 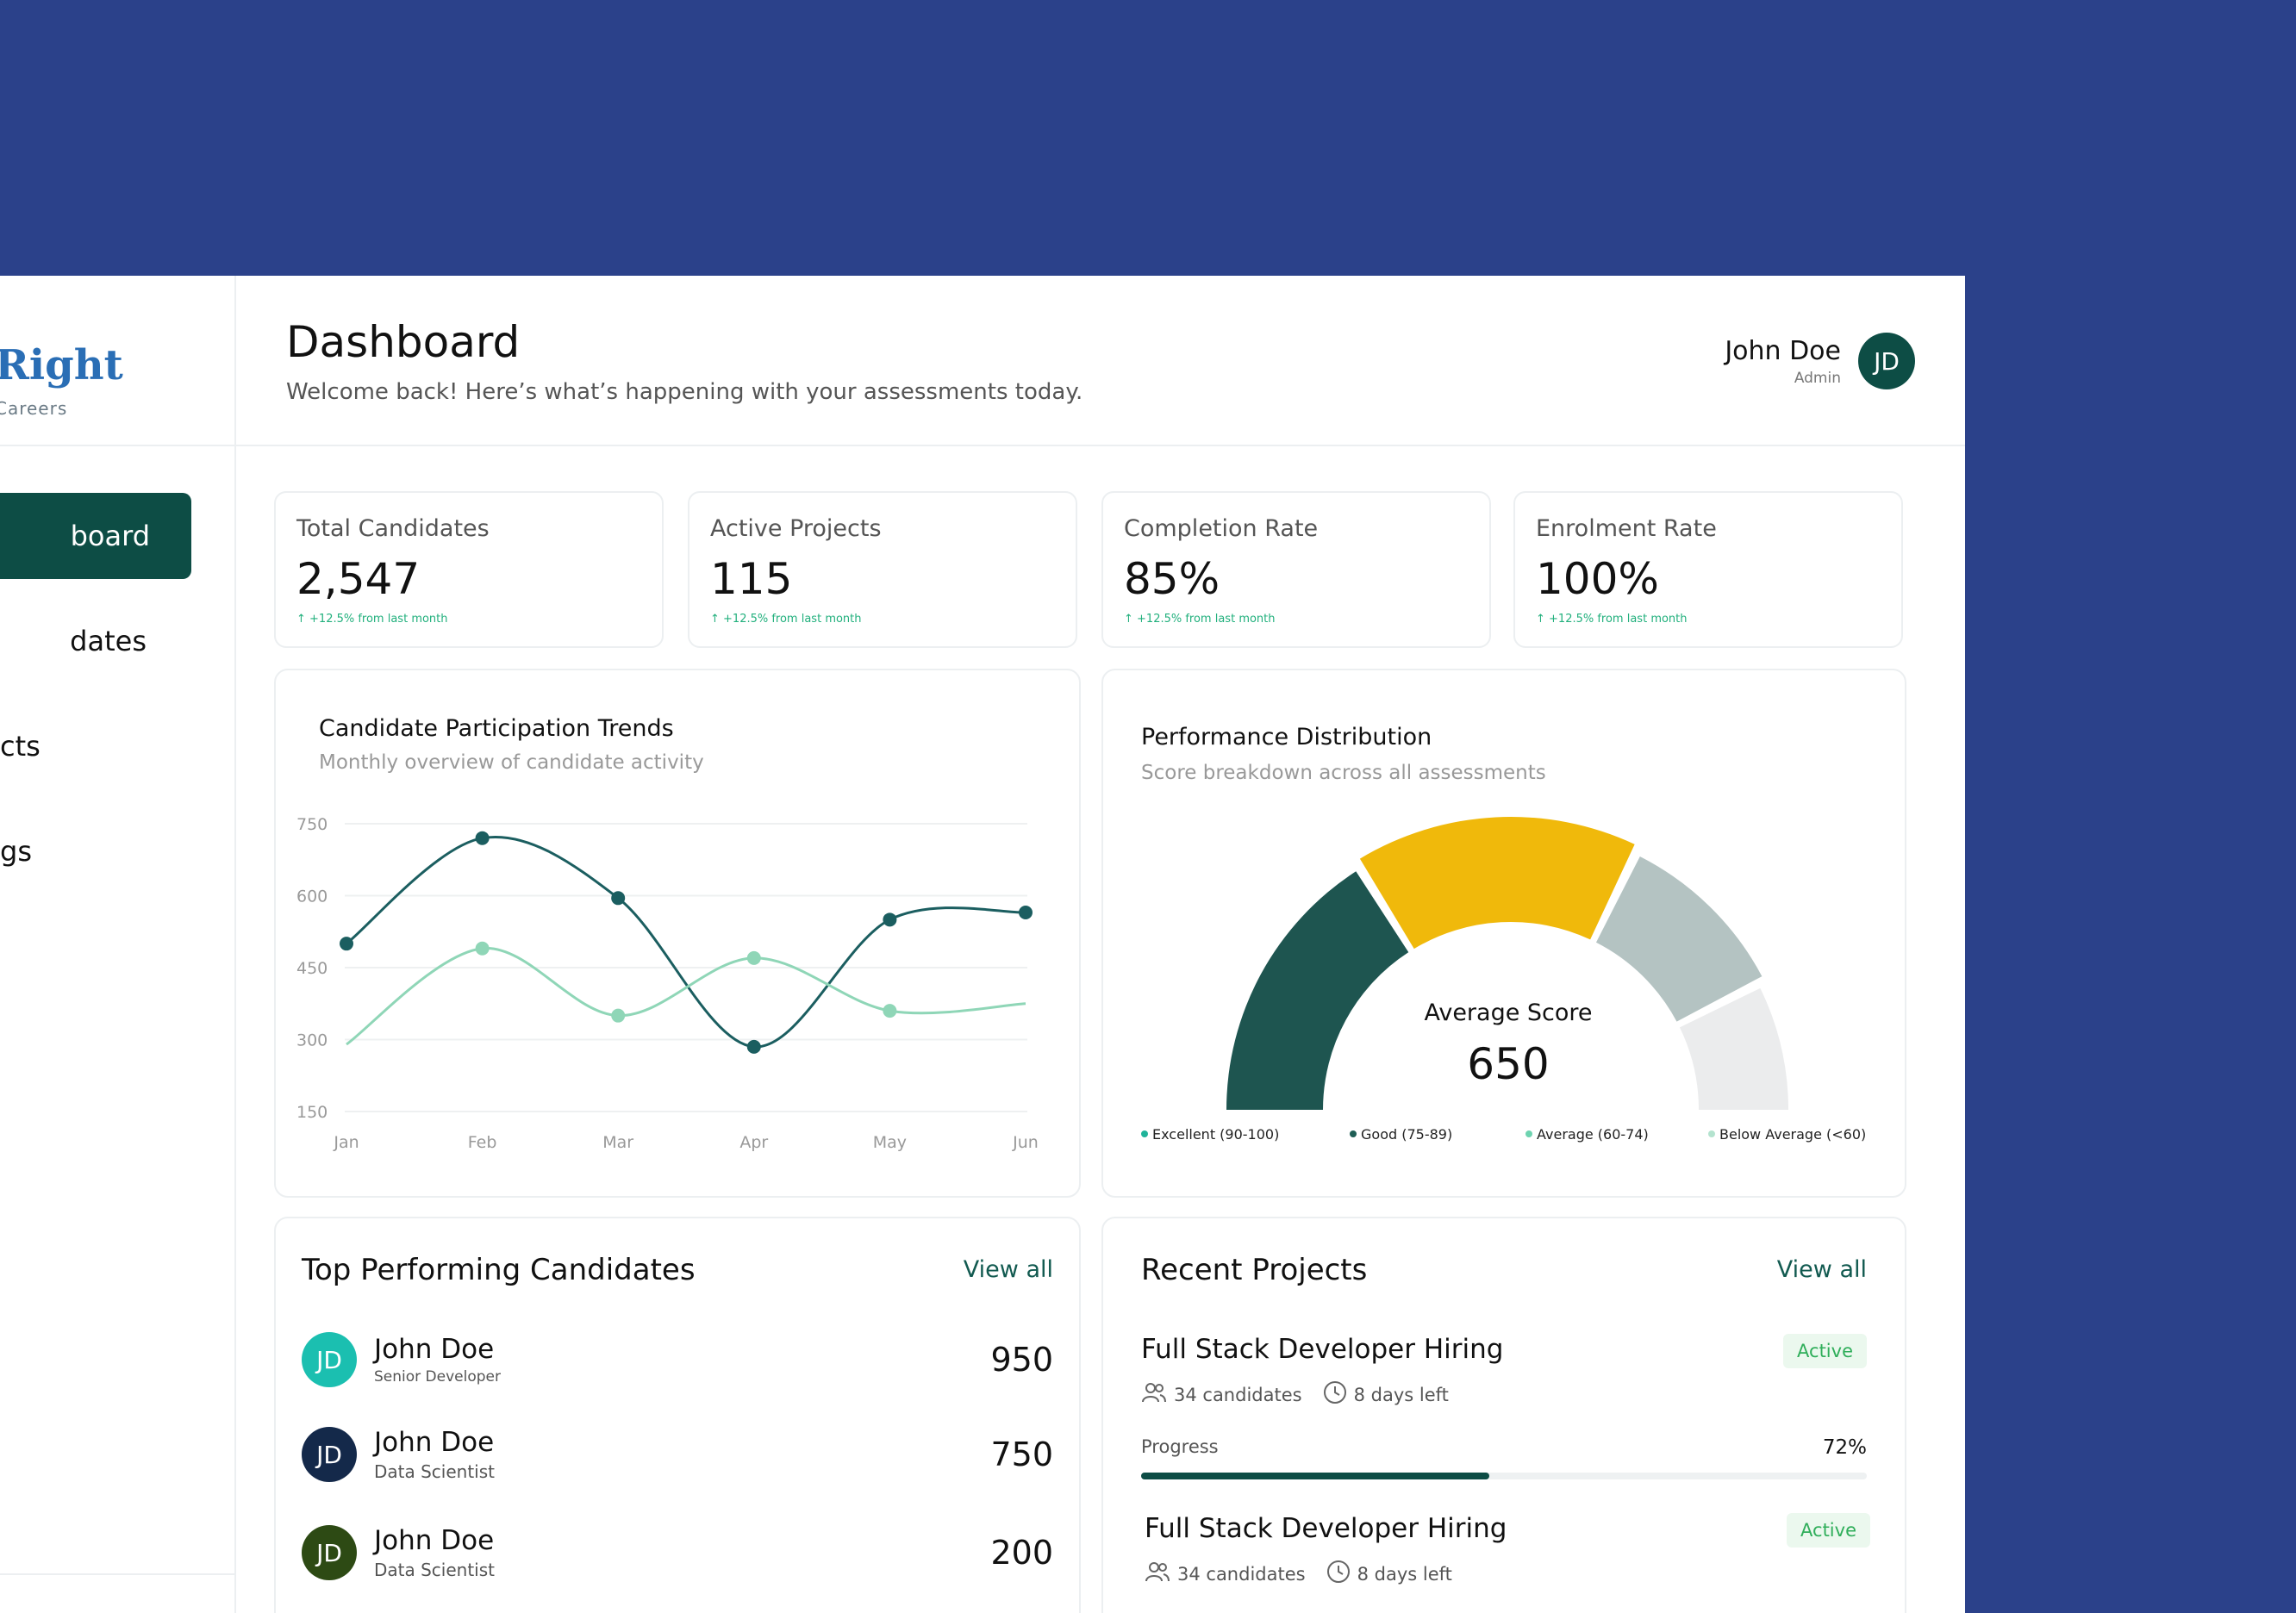 I want to click on project-meta: 34 candidates 8 days left, so click(x=1504, y=1394).